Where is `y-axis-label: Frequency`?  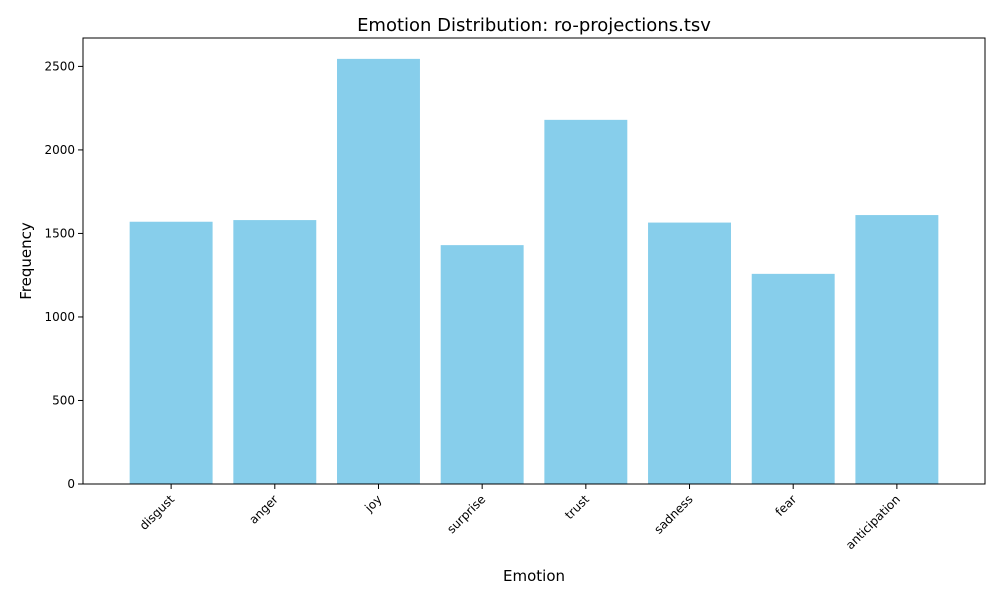
y-axis-label: Frequency is located at coordinates (26, 261).